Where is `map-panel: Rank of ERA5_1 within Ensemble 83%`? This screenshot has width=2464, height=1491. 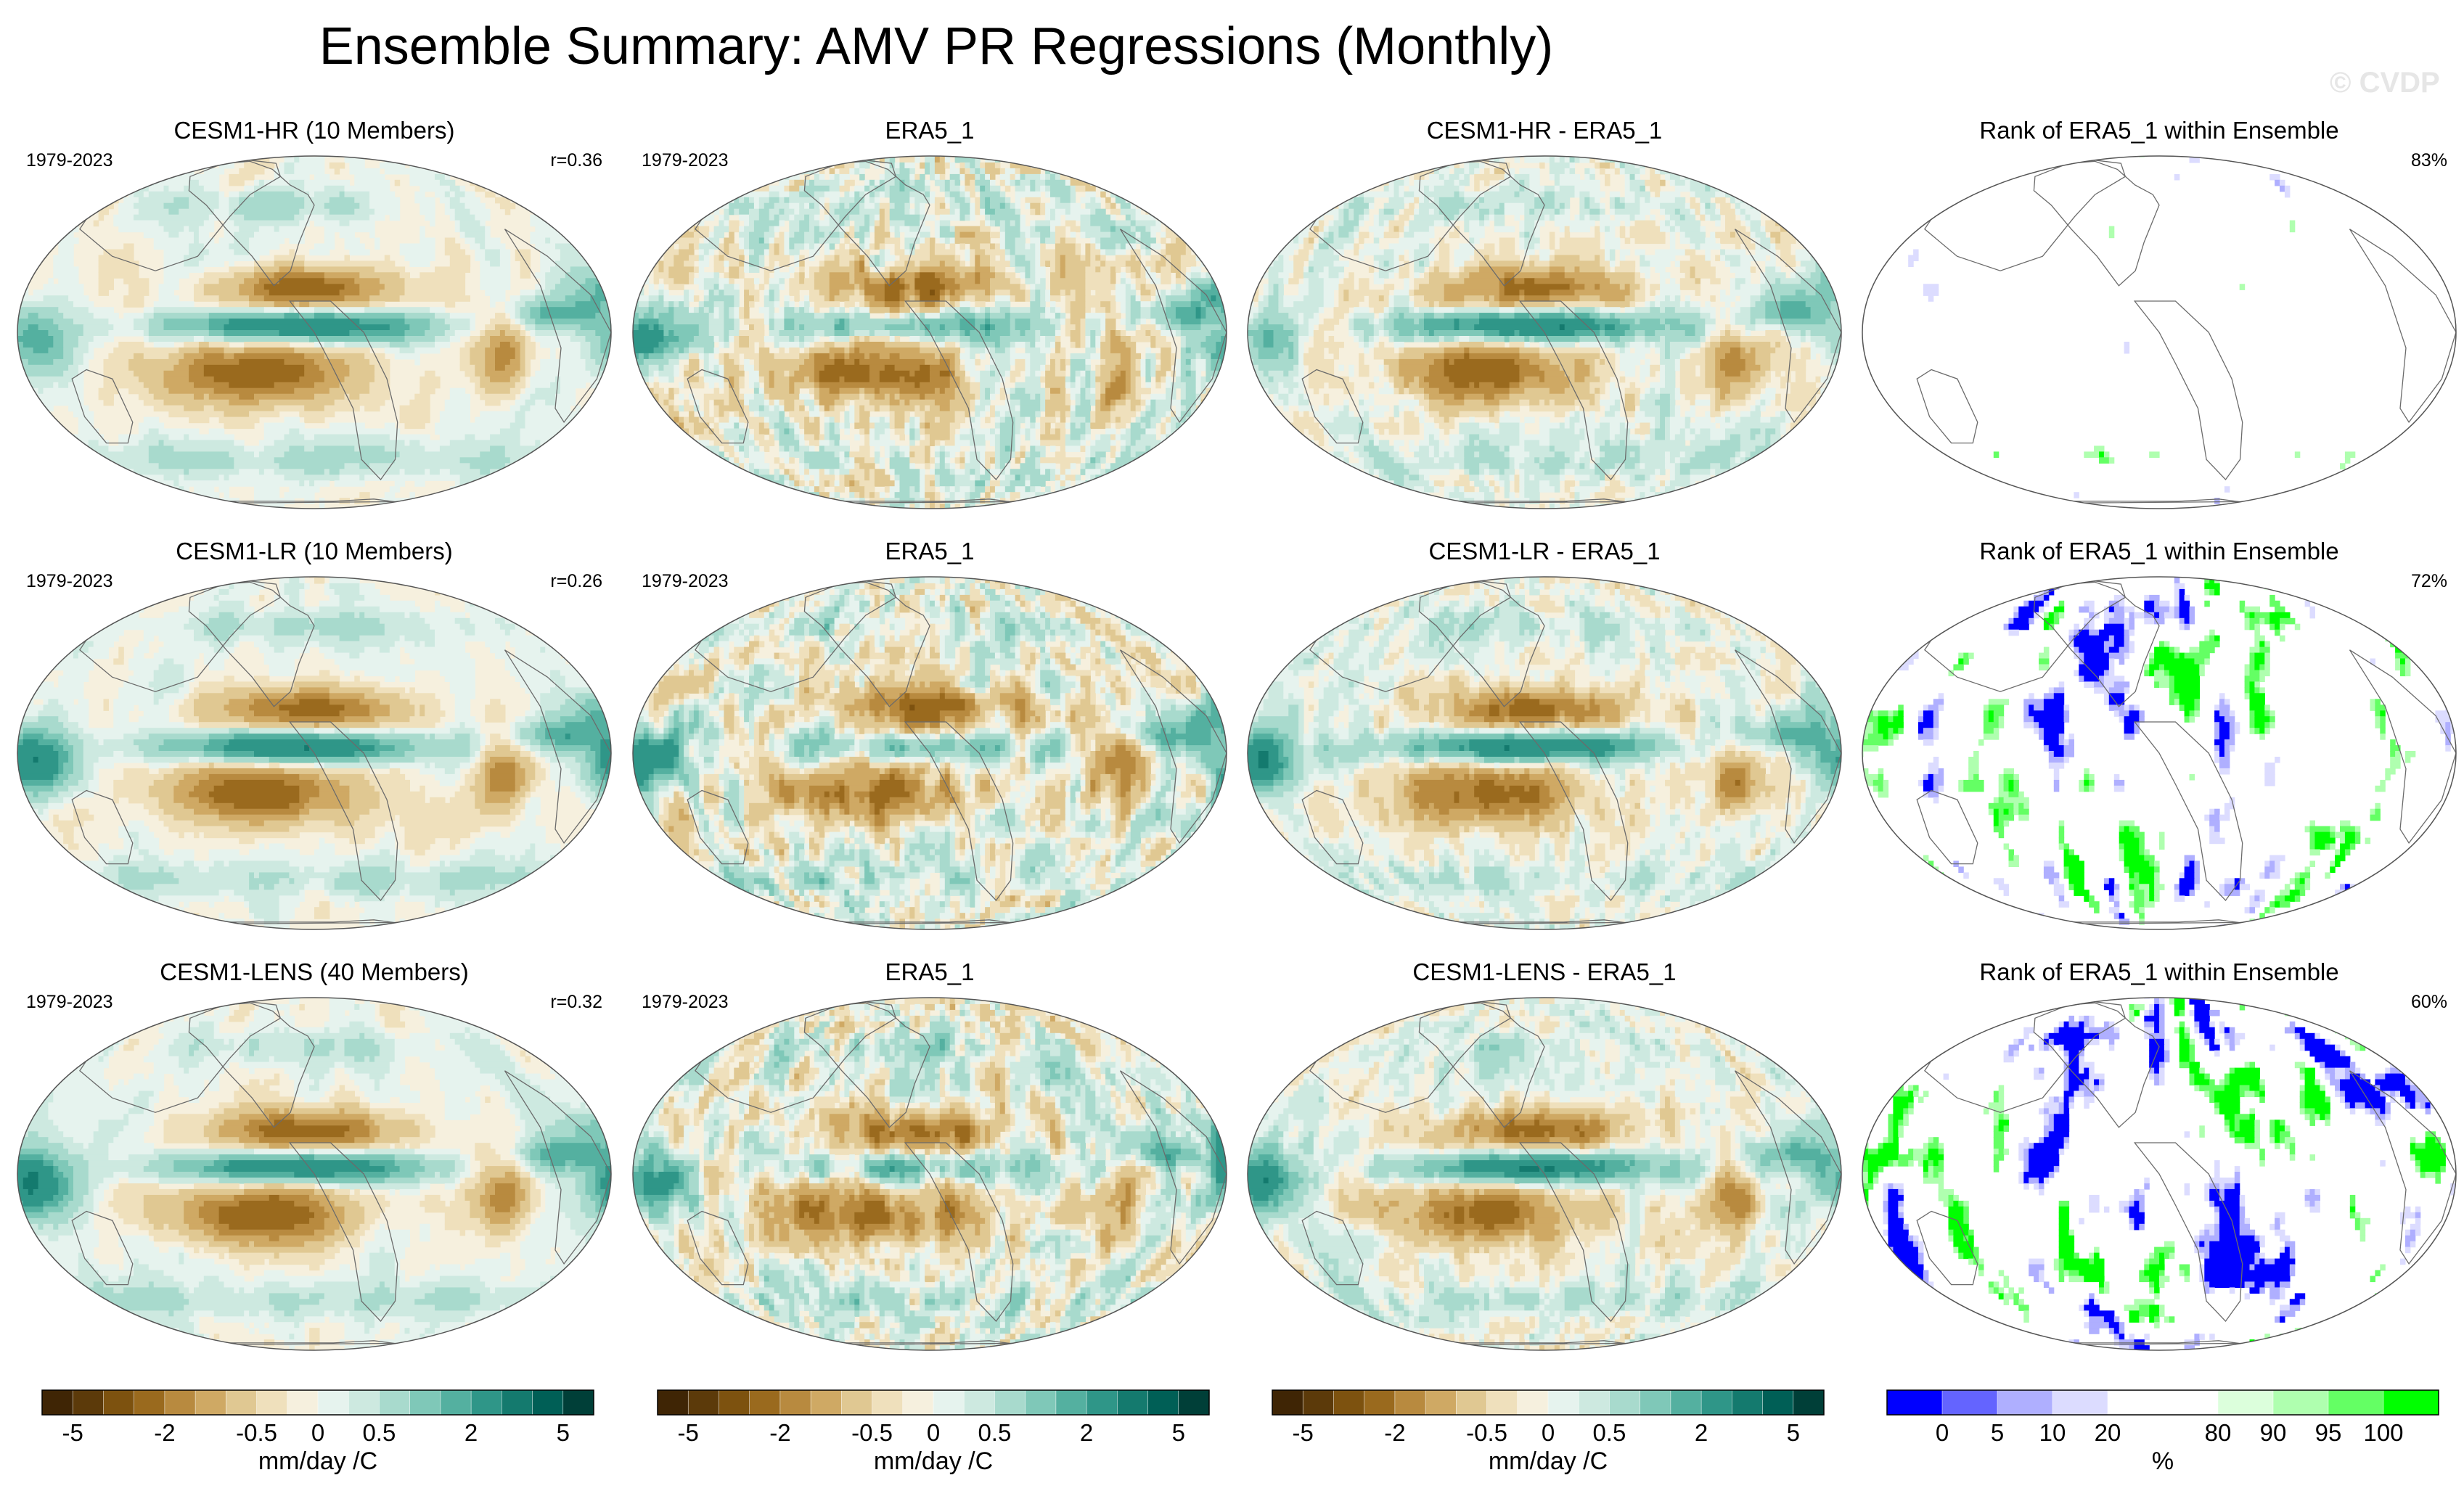 map-panel: Rank of ERA5_1 within Ensemble 83% is located at coordinates (2159, 319).